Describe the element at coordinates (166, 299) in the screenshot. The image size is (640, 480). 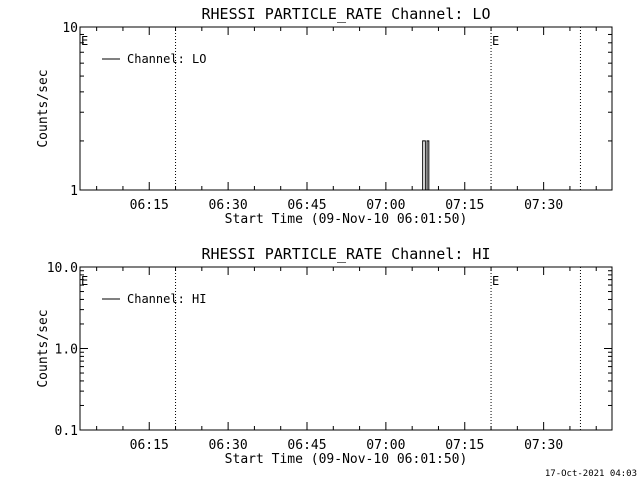
I see `legend-label: Channel: HI` at that location.